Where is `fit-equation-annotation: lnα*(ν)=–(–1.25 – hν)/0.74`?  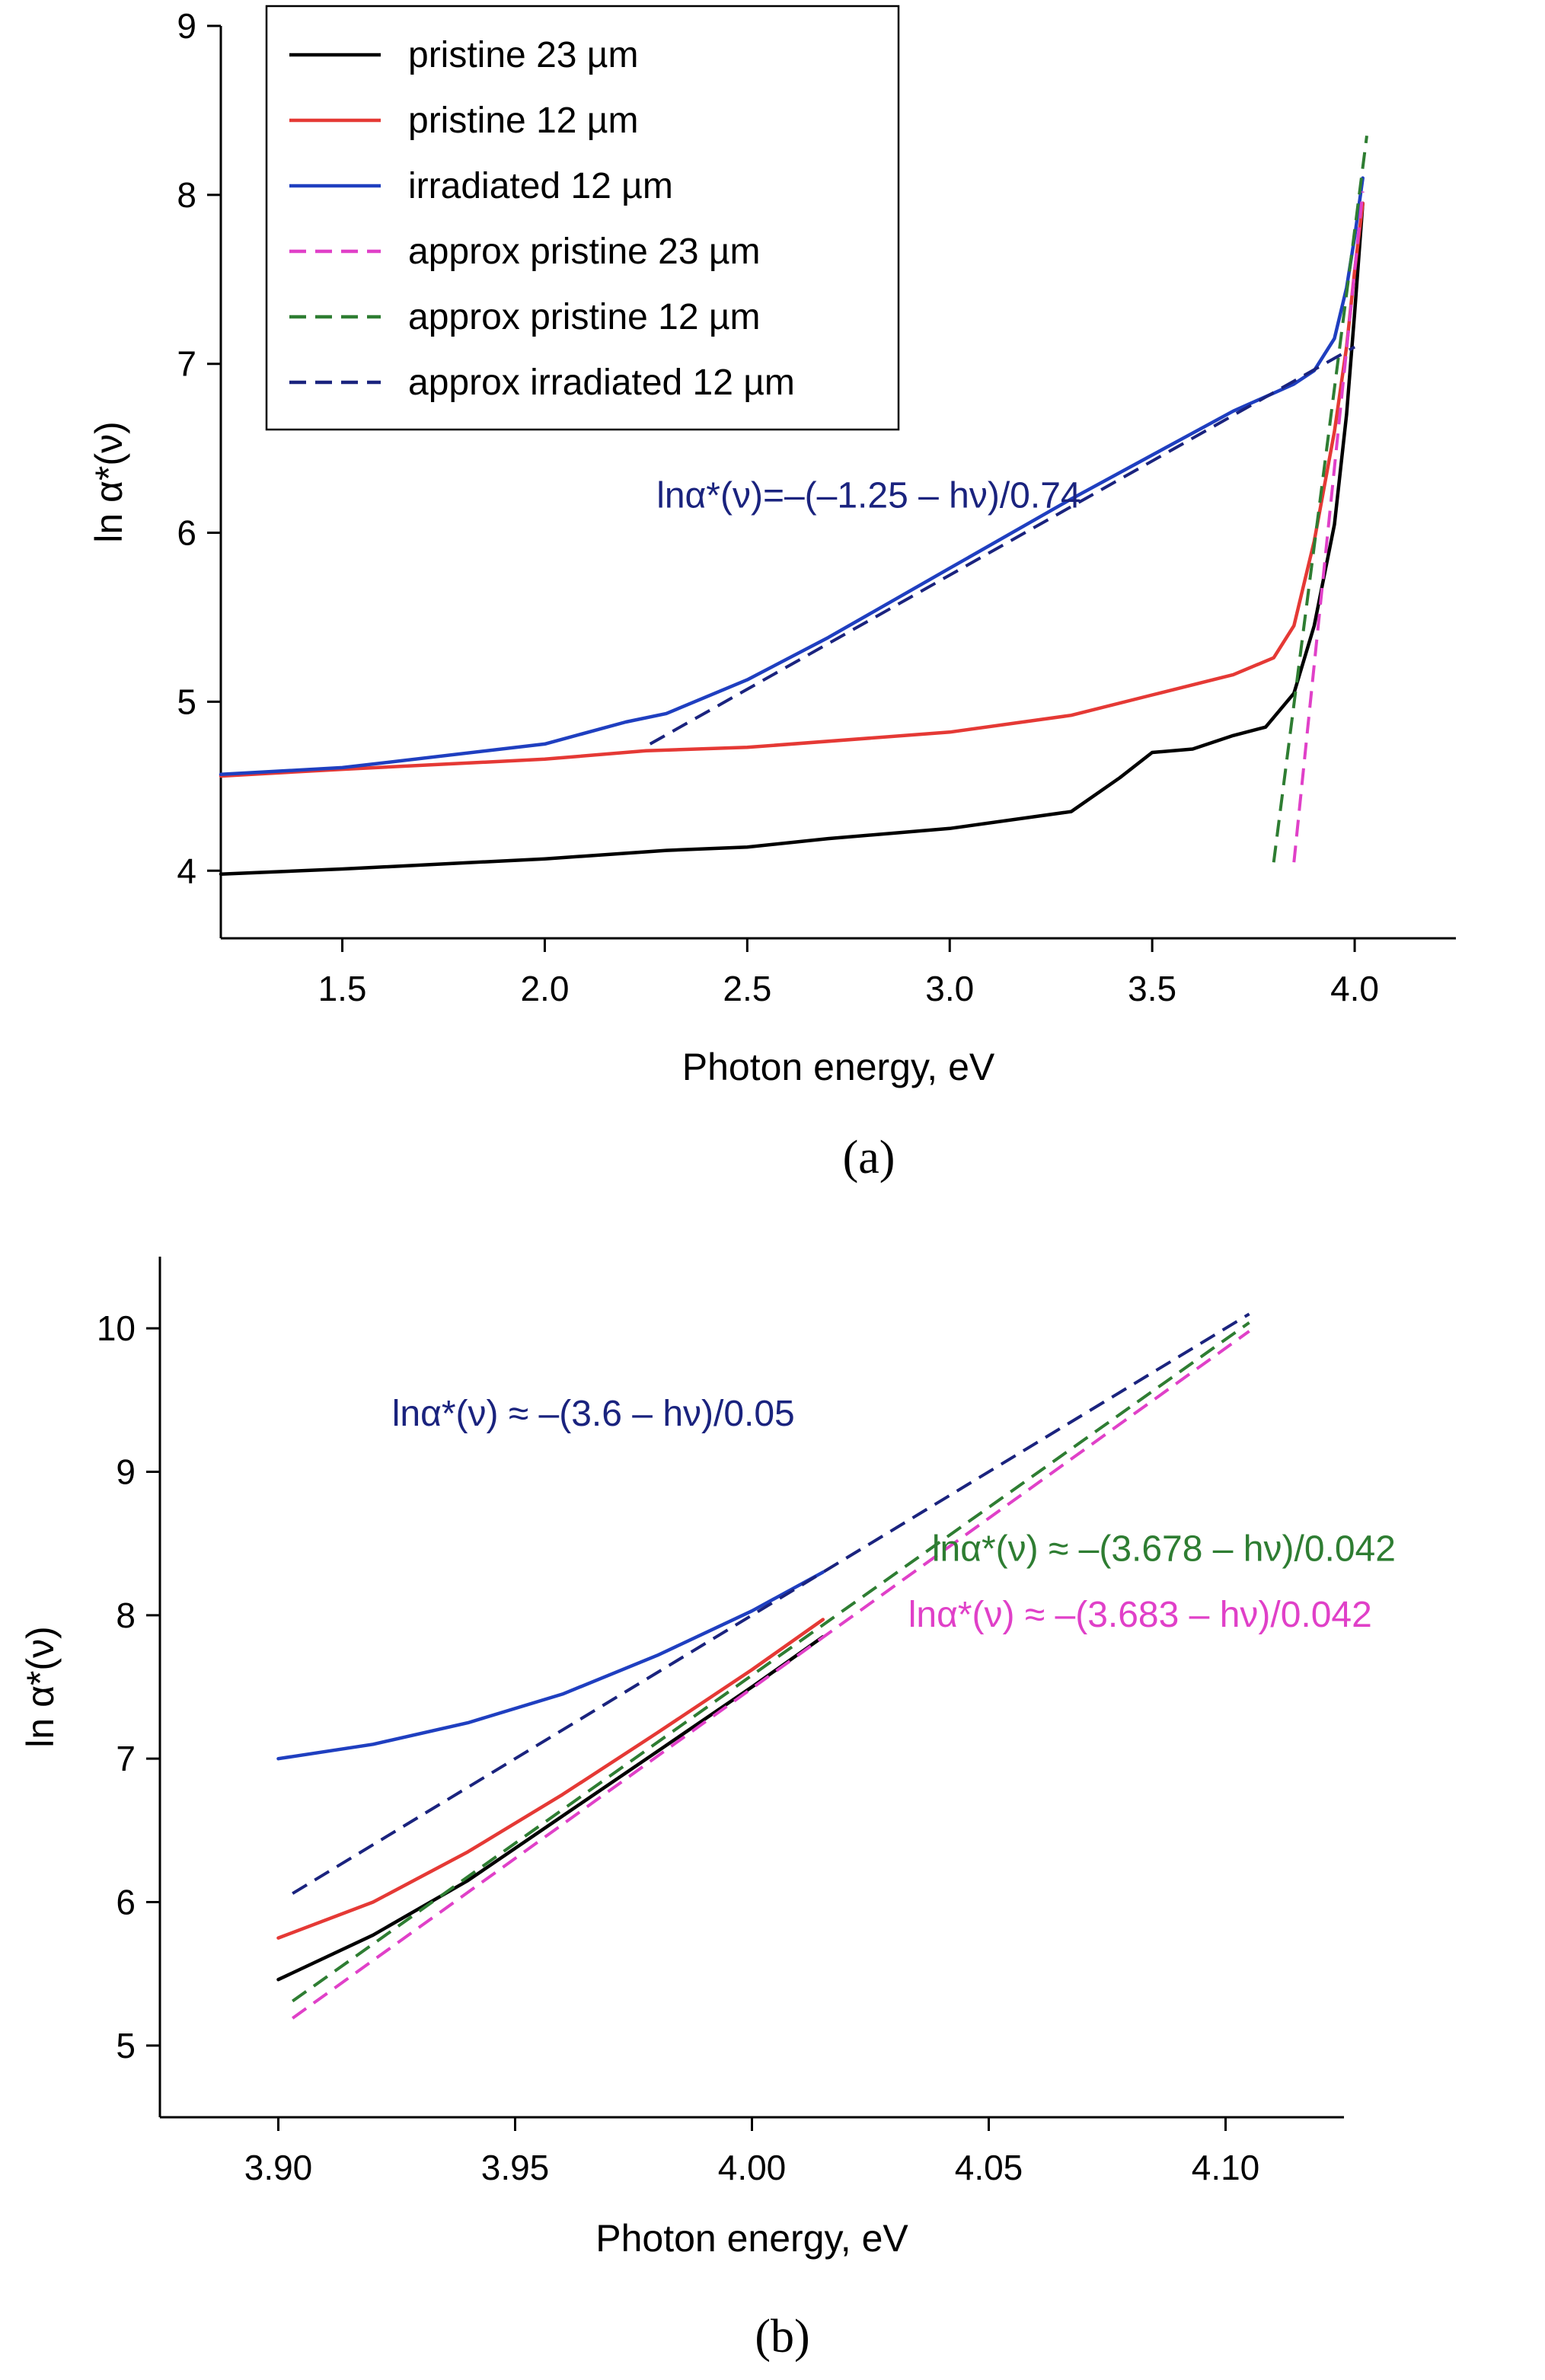
fit-equation-annotation: lnα*(ν)=–(–1.25 – hν)/0.74 is located at coordinates (869, 496).